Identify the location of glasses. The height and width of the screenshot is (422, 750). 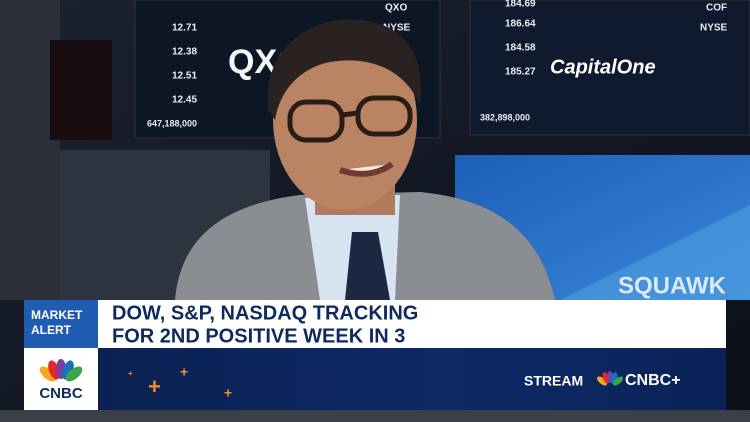
(350, 119).